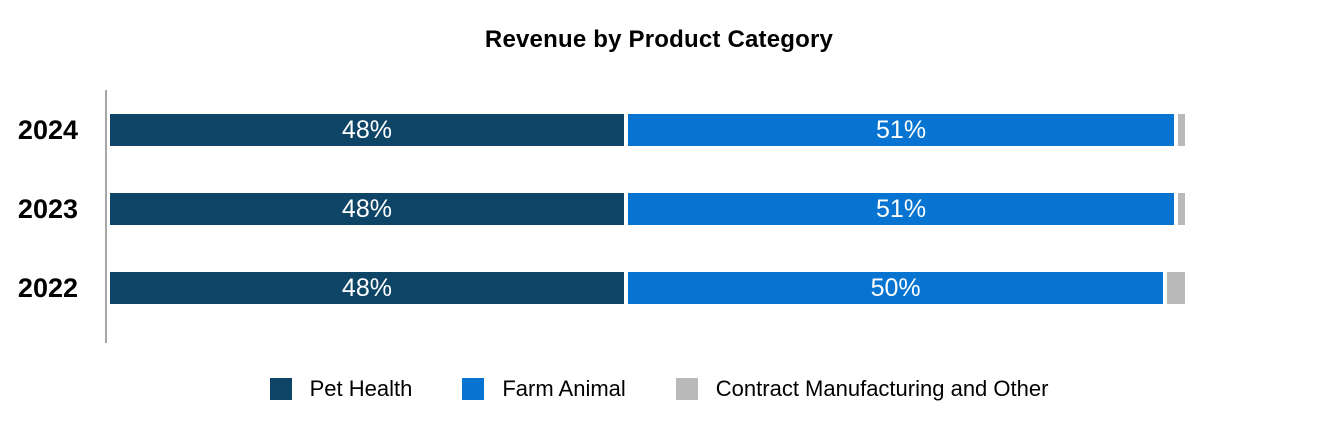 The image size is (1318, 432). I want to click on value-label-pet-health-2022: 48%, so click(366, 287).